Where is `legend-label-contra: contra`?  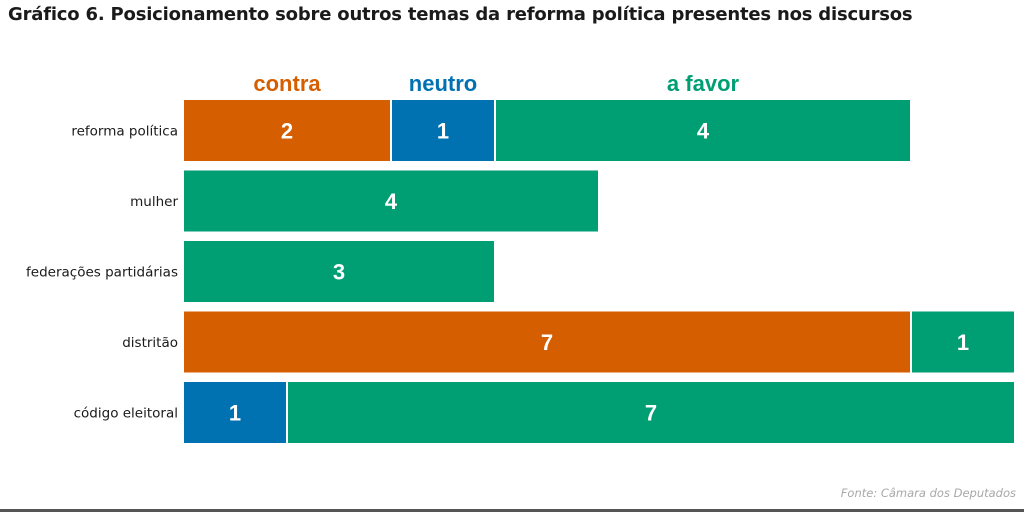
legend-label-contra: contra is located at coordinates (287, 83).